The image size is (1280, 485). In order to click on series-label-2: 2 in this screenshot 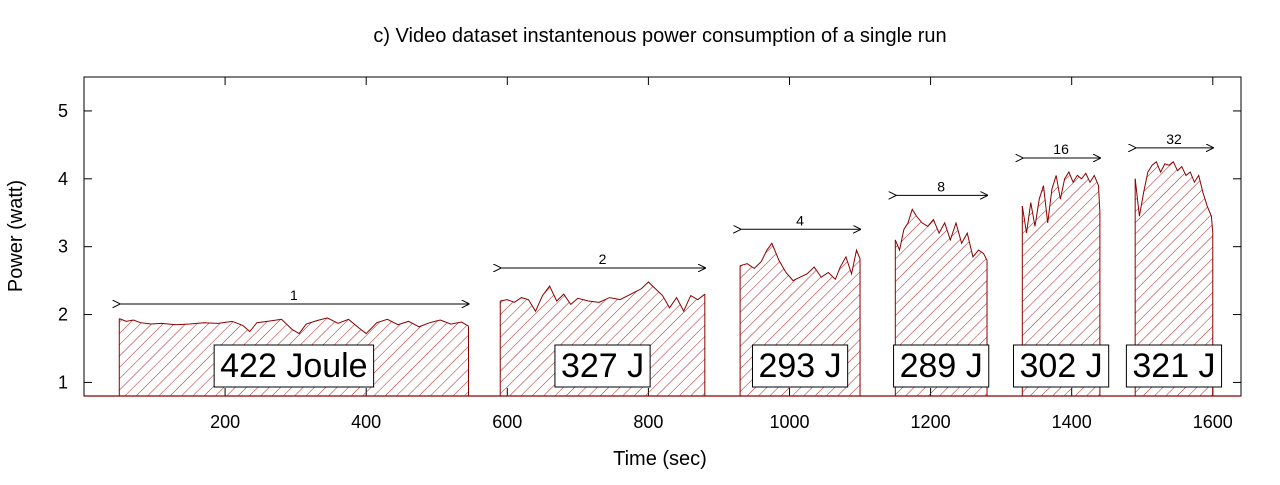, I will do `click(603, 259)`.